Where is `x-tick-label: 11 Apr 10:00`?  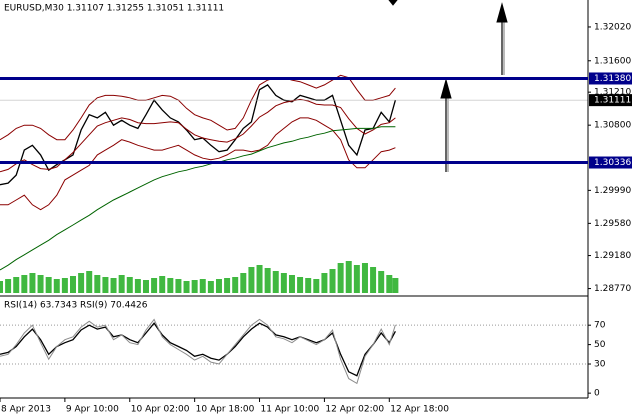 x-tick-label: 11 Apr 10:00 is located at coordinates (290, 410).